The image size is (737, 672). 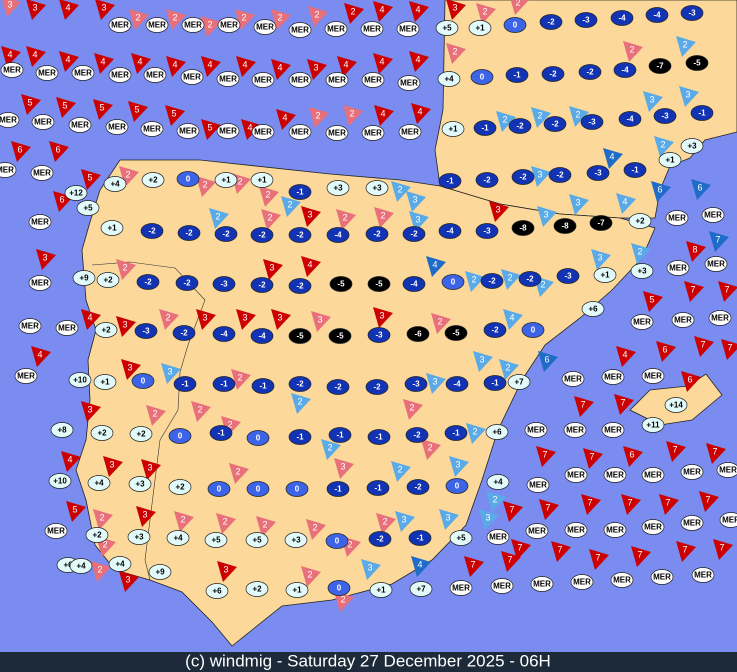 I want to click on station-temp: +3, so click(x=642, y=271).